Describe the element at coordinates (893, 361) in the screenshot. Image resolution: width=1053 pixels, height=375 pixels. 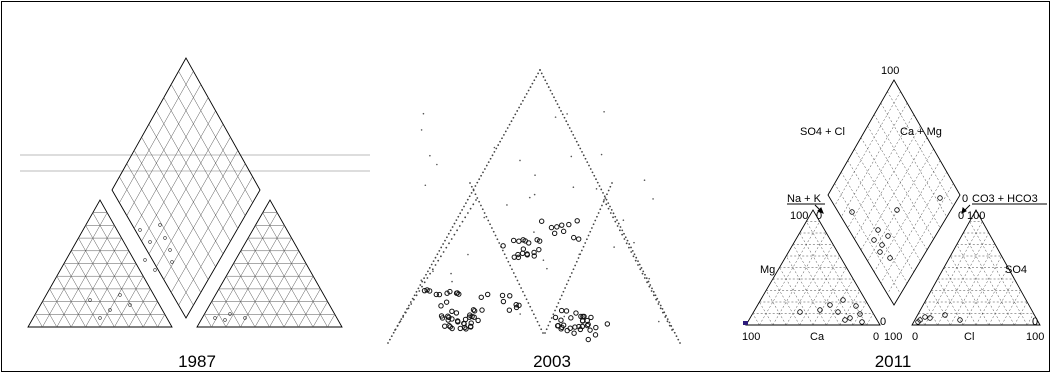
I see `year-caption-2011: 2011` at that location.